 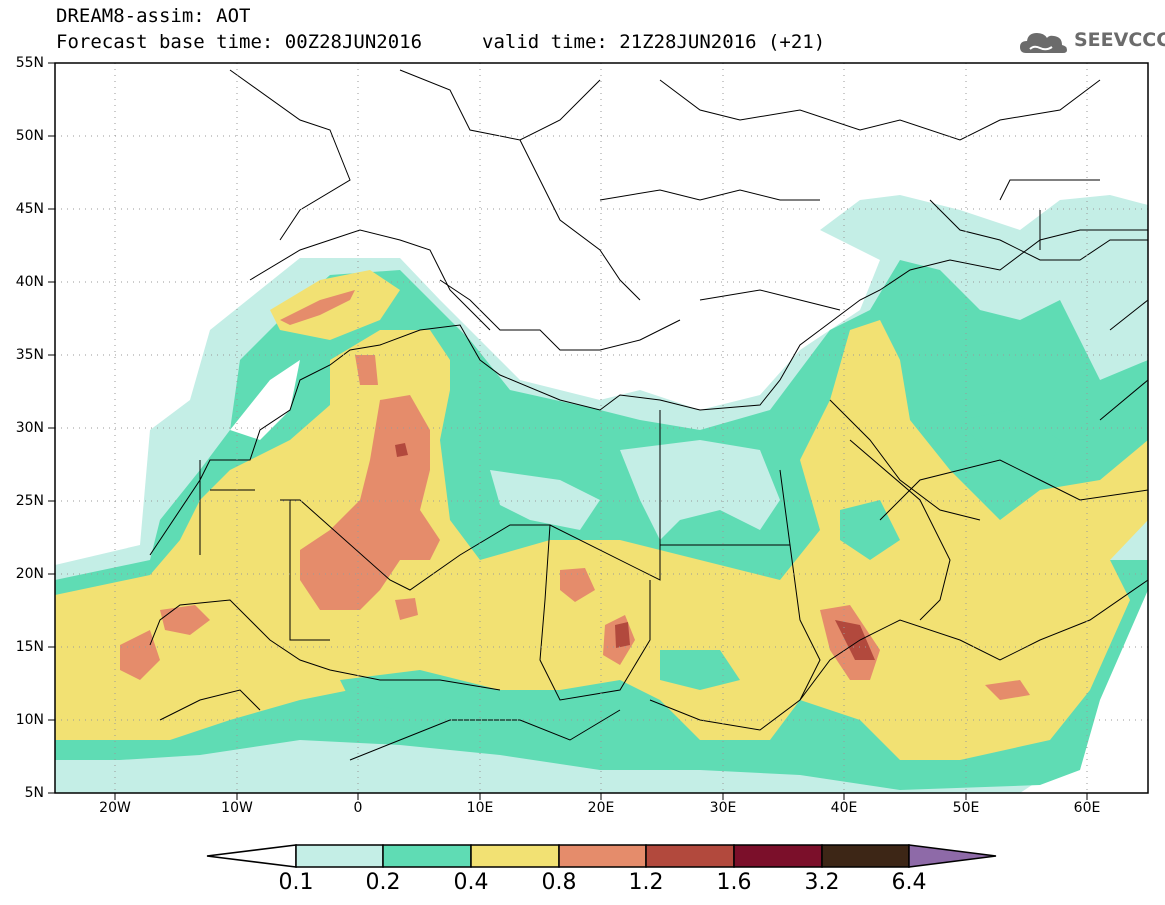 What do you see at coordinates (29, 282) in the screenshot?
I see `lat-label: 40N` at bounding box center [29, 282].